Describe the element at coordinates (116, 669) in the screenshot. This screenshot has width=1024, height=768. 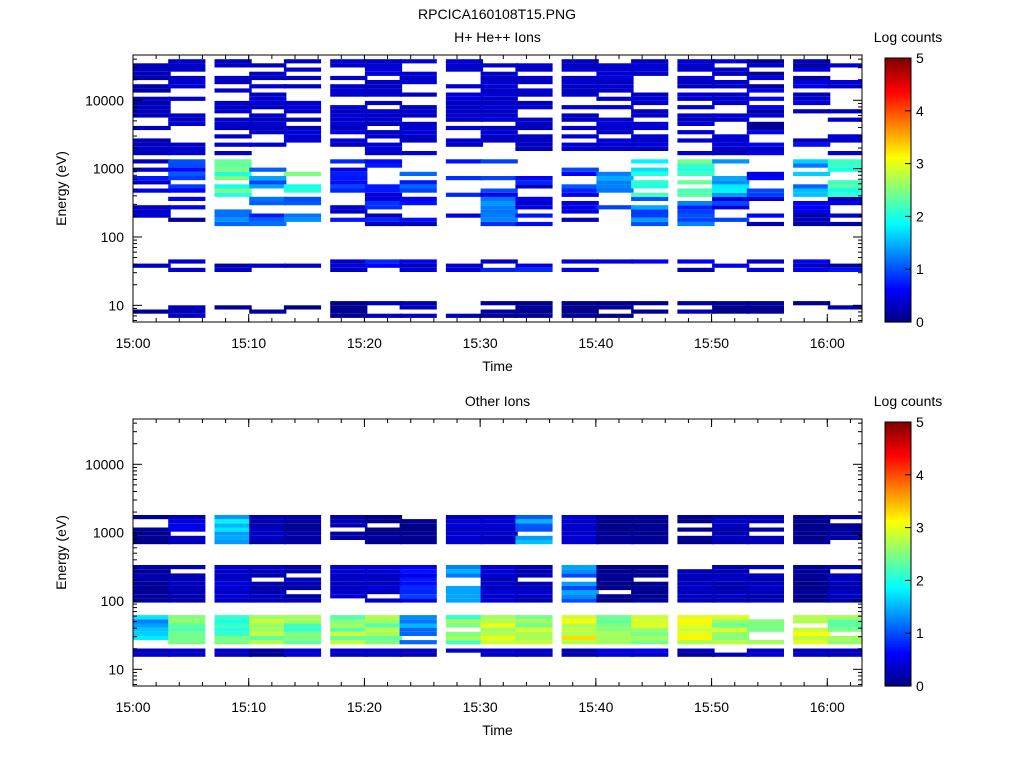
I see `y-tick-label: 10` at that location.